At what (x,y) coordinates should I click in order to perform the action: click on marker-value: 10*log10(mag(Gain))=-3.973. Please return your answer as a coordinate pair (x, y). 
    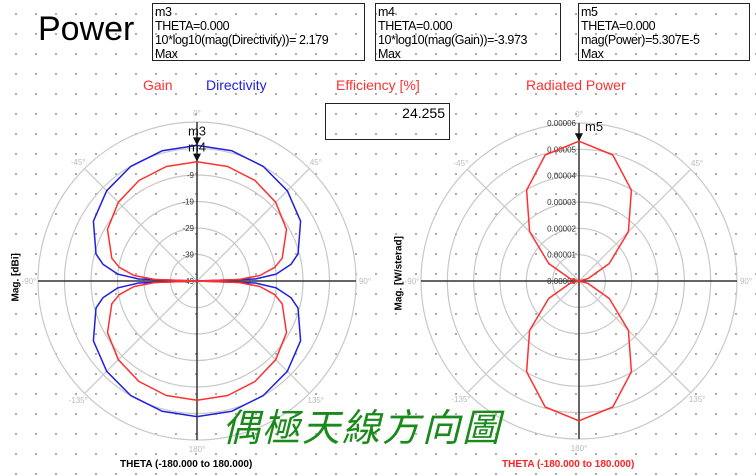
    Looking at the image, I should click on (453, 40).